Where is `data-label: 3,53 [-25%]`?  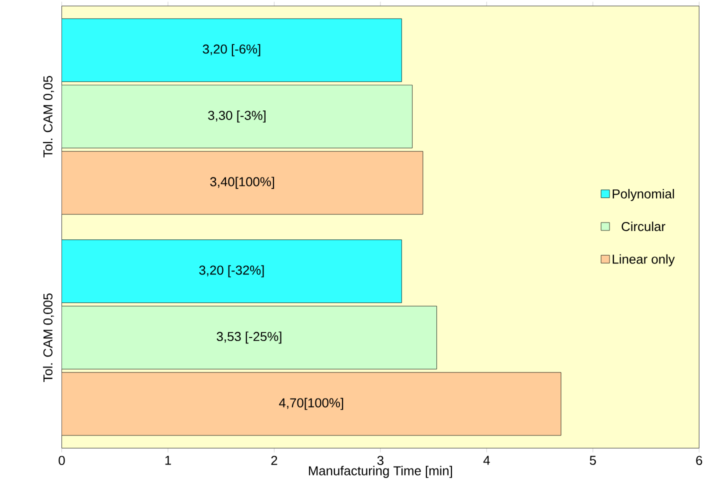 data-label: 3,53 [-25%] is located at coordinates (249, 338).